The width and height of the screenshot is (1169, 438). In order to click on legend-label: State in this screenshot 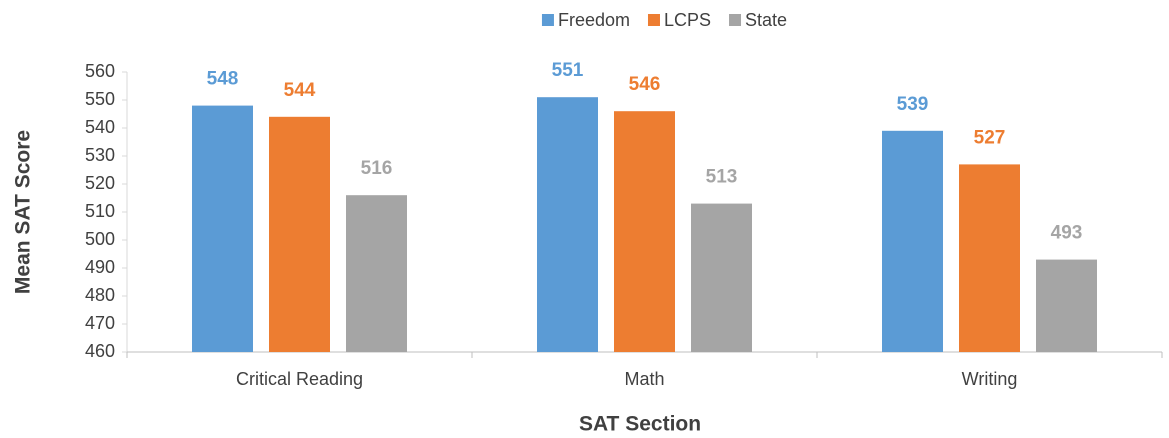, I will do `click(766, 20)`.